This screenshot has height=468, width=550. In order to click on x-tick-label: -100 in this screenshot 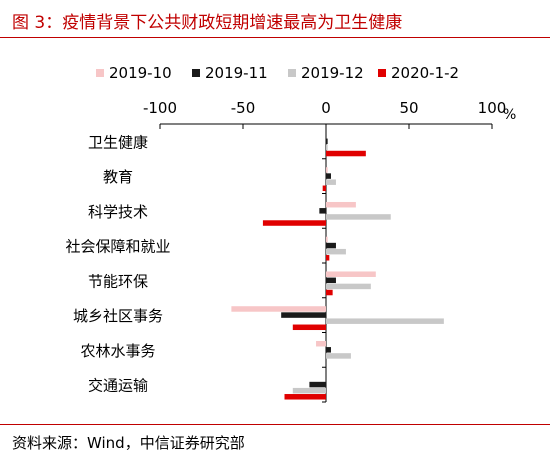, I will do `click(160, 108)`.